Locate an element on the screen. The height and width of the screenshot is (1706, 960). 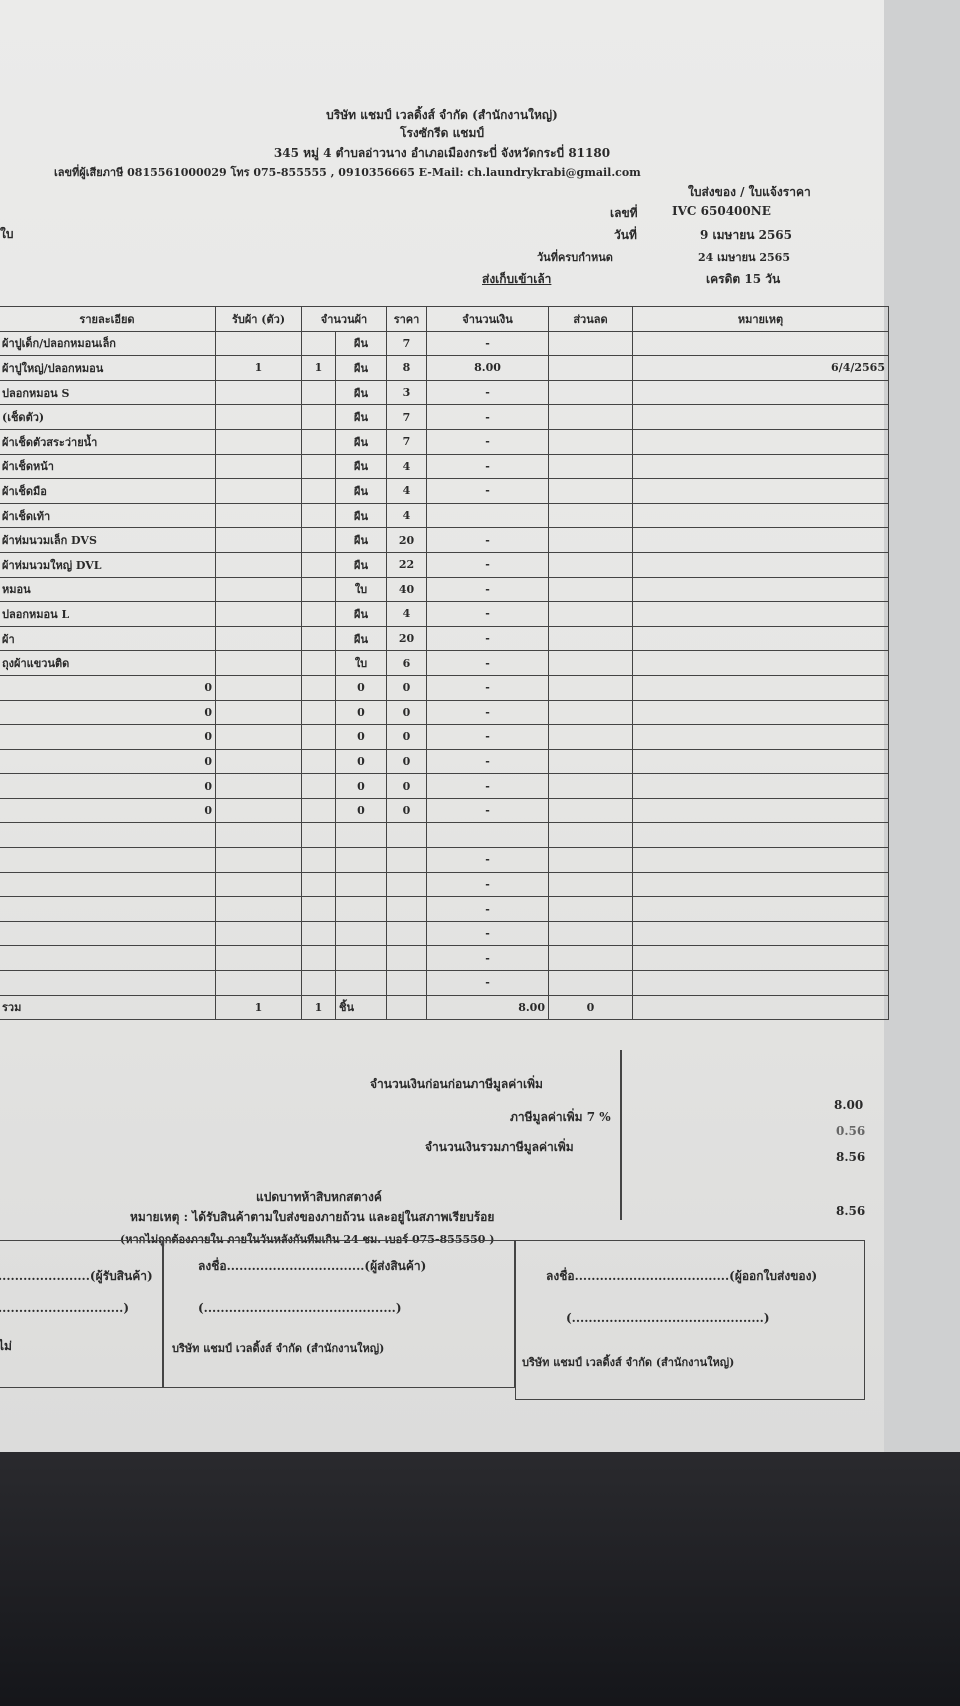
amount-in-words: แปดบาทห้าสิบหกสตางค์ is located at coordinates (319, 1197).